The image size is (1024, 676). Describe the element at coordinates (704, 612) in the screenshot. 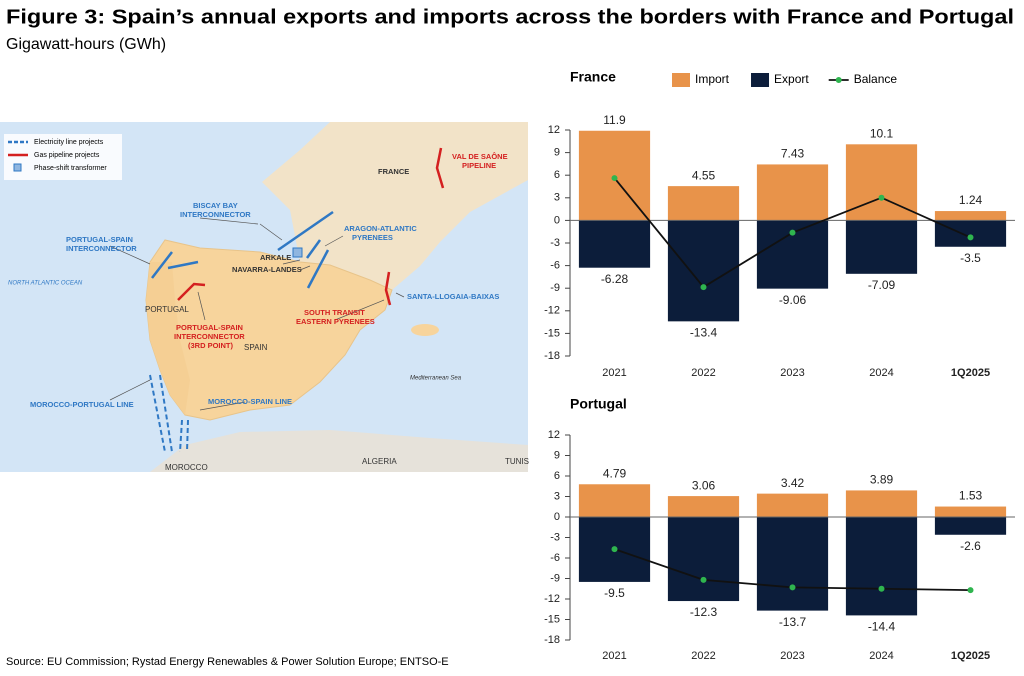

I see `data-label: -12.3` at that location.